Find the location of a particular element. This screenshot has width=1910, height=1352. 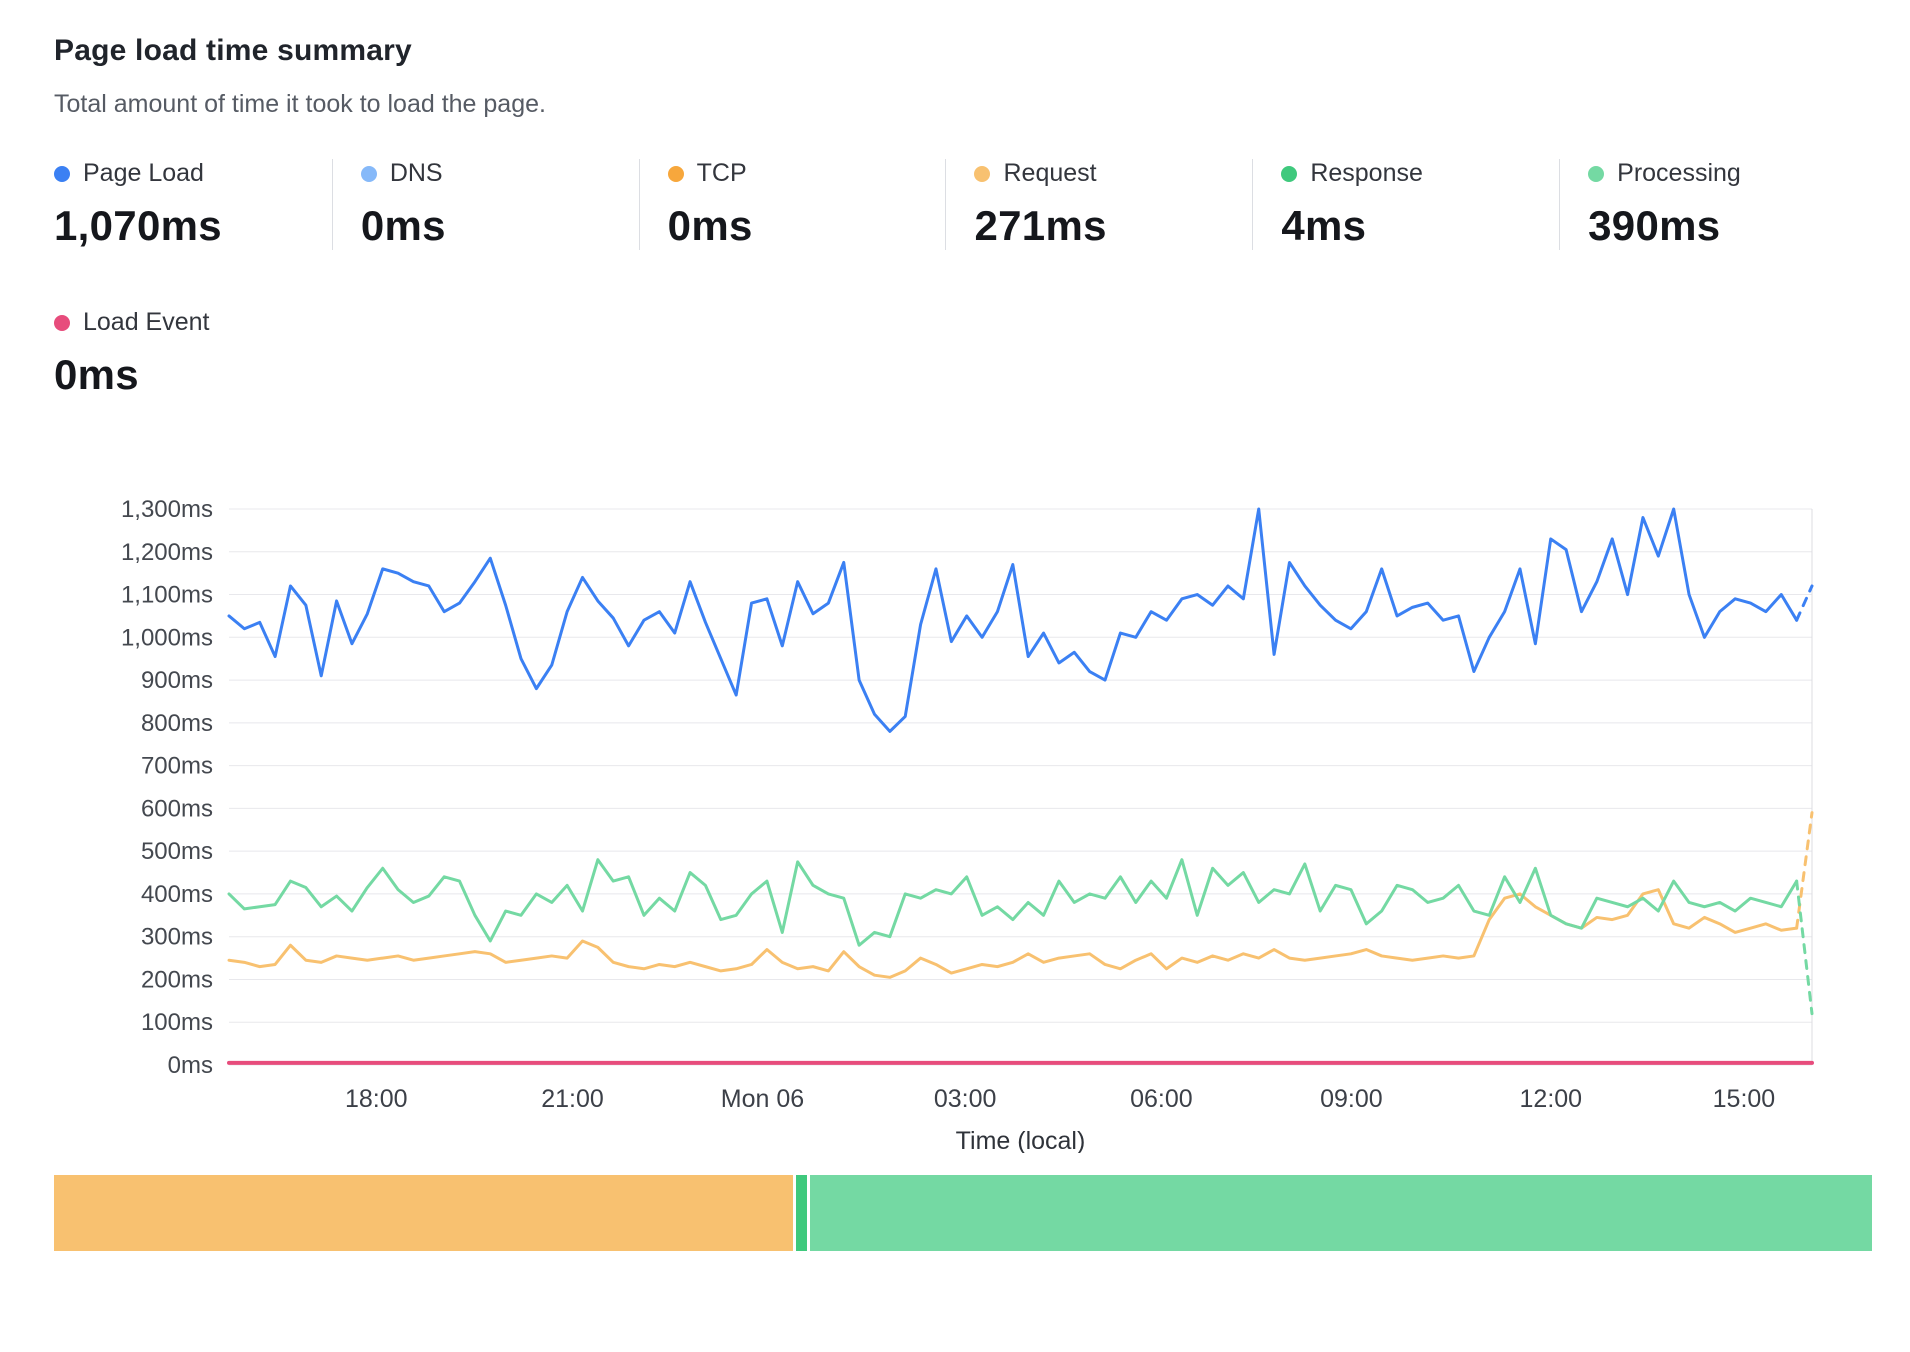

metric-label-dns: DNS is located at coordinates (416, 173).